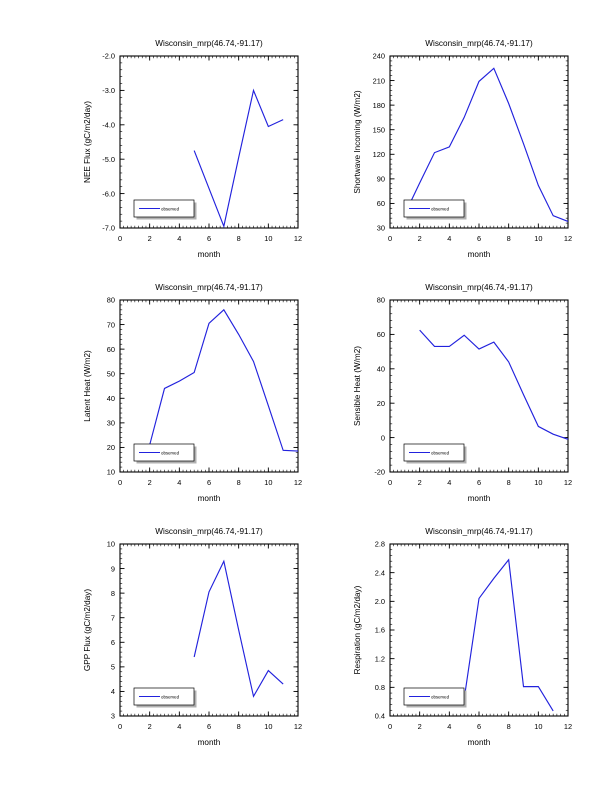 The height and width of the screenshot is (792, 612). I want to click on y-tick-label: 210, so click(379, 80).